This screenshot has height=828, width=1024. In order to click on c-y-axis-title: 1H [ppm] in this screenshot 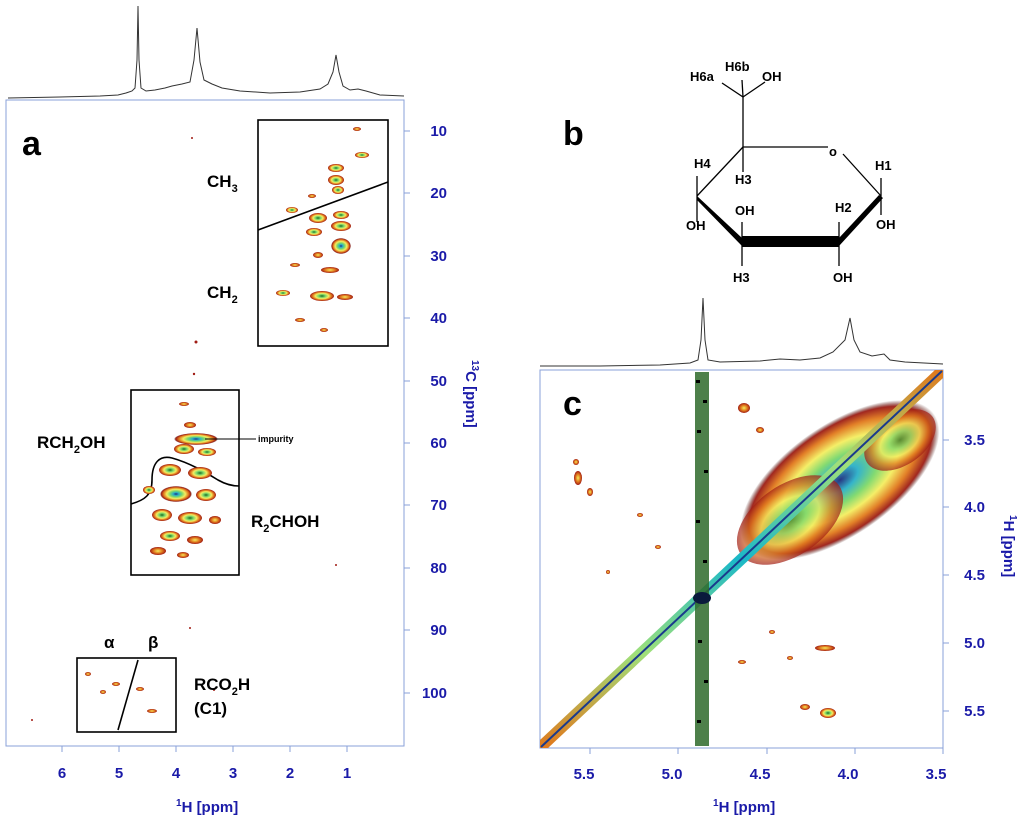, I will do `click(1009, 546)`.